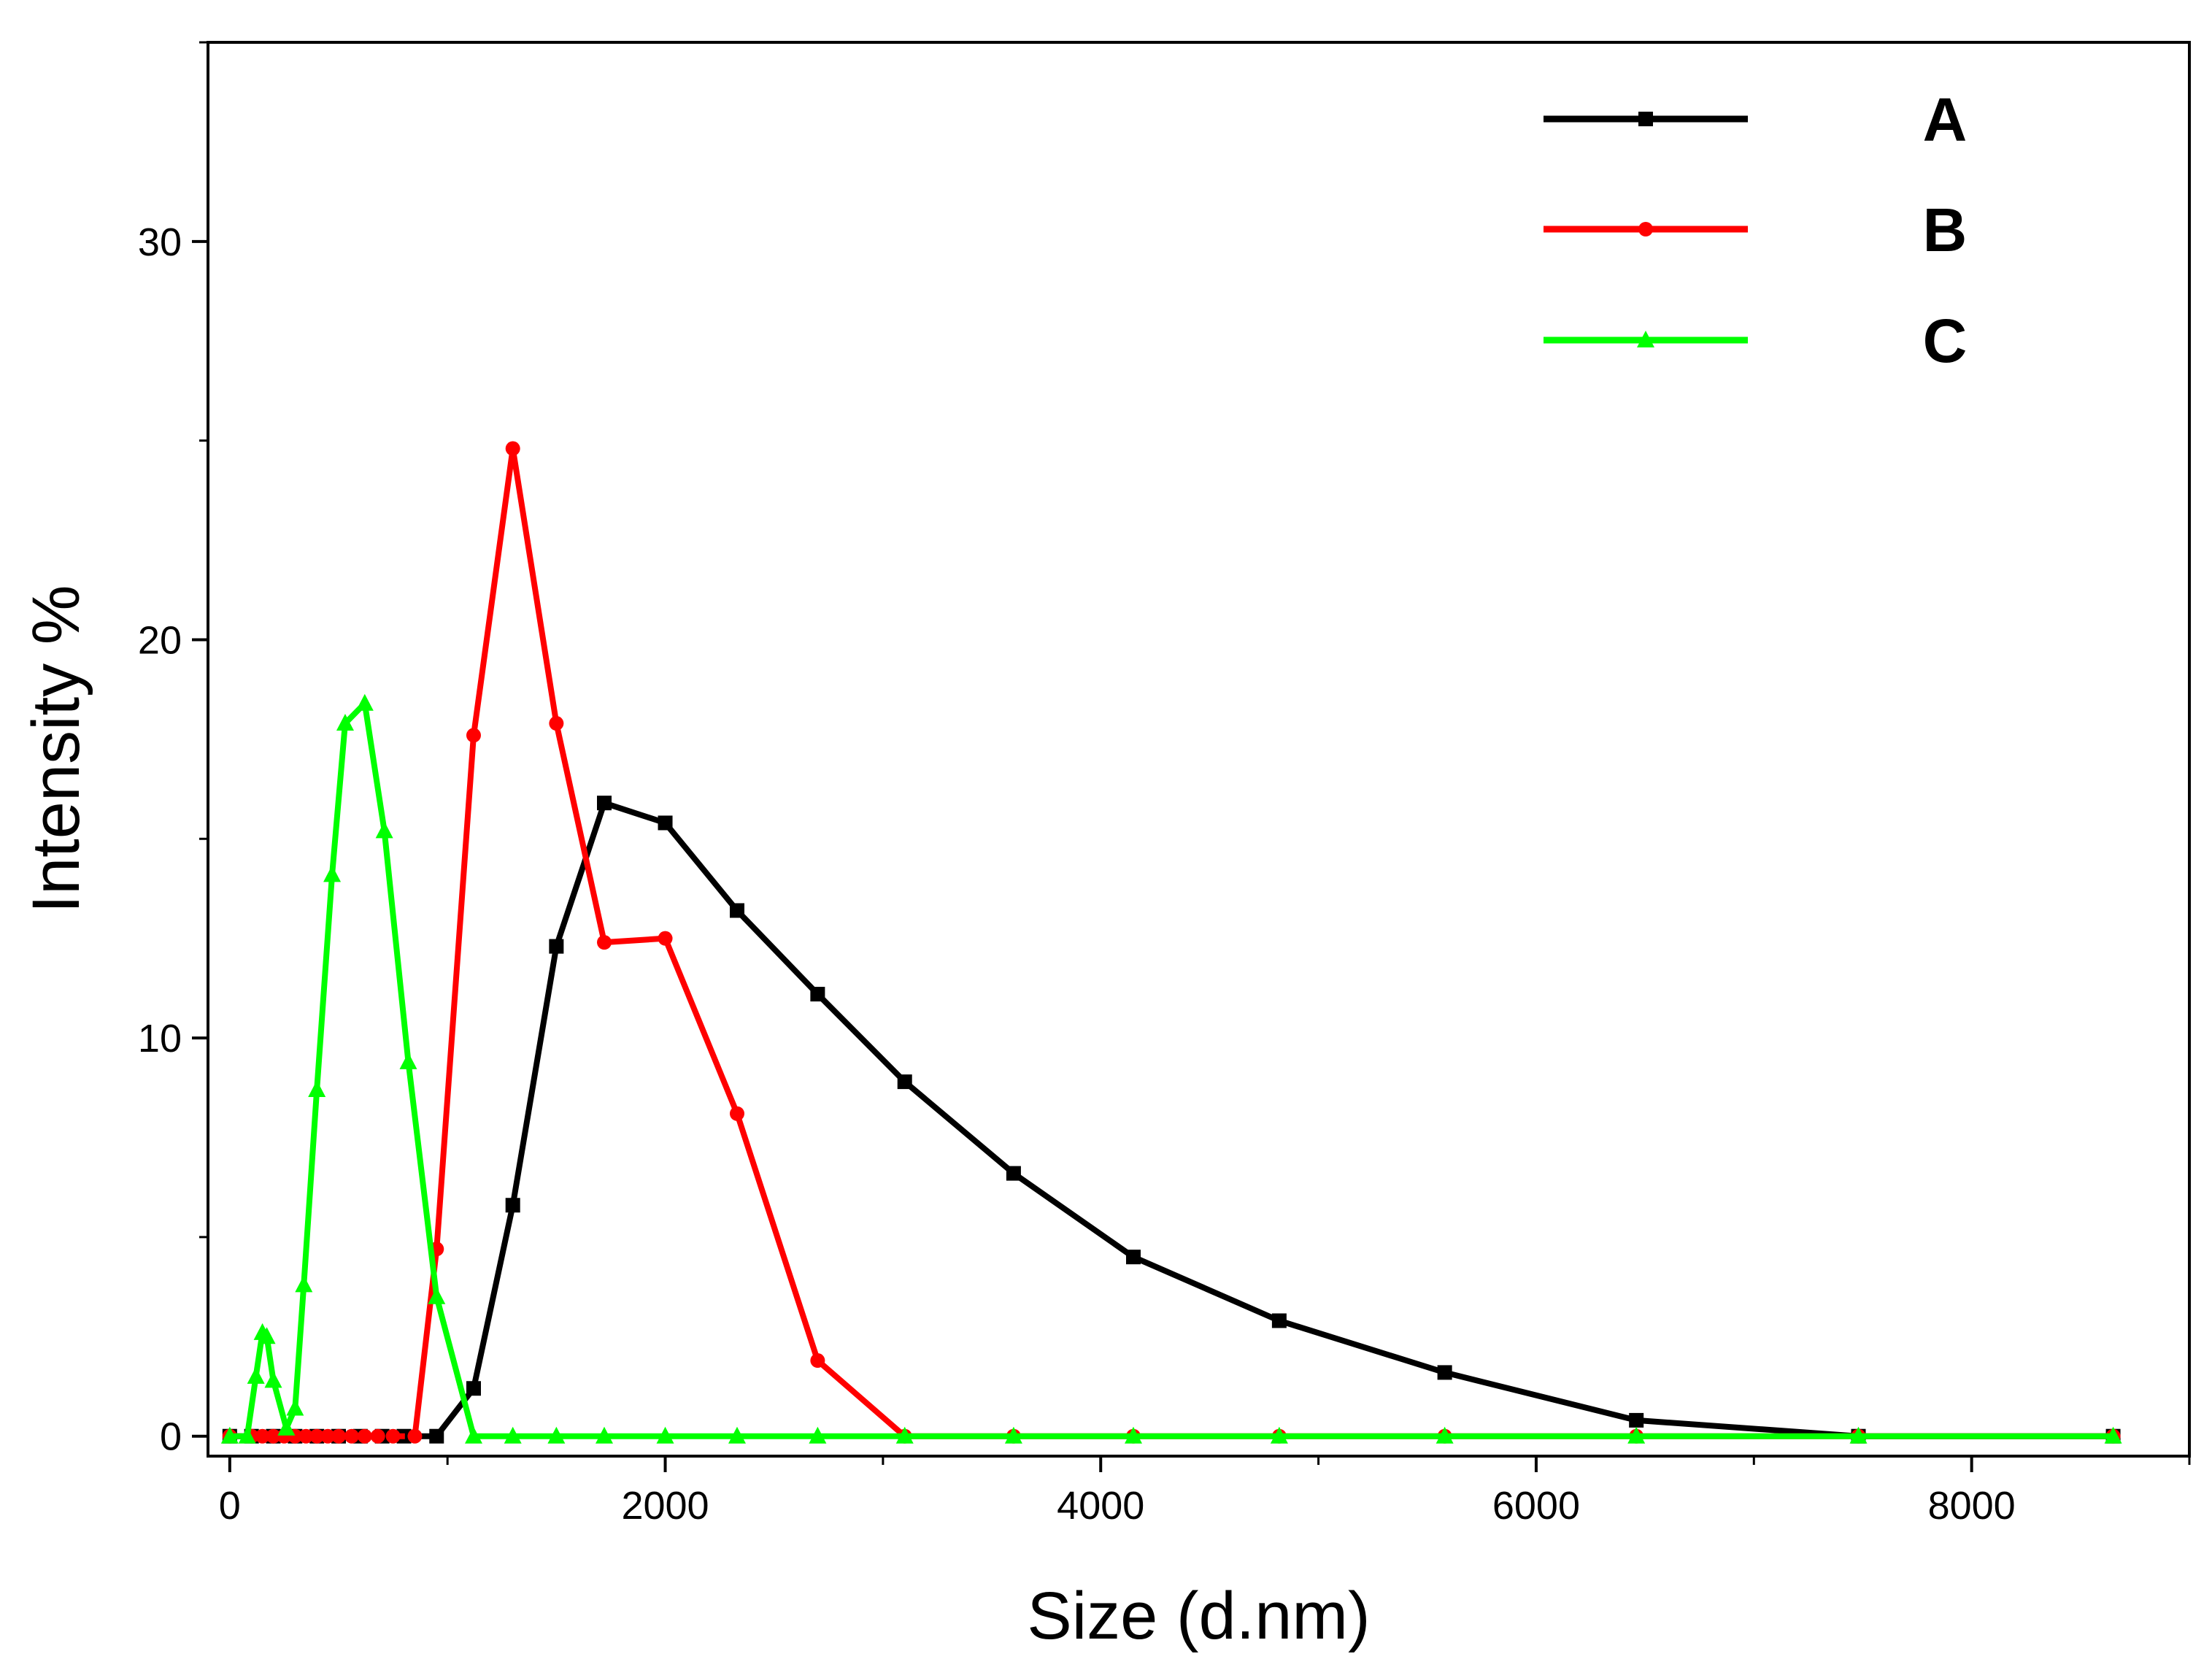 This screenshot has height=1678, width=2212. I want to click on legend-label: C, so click(1946, 341).